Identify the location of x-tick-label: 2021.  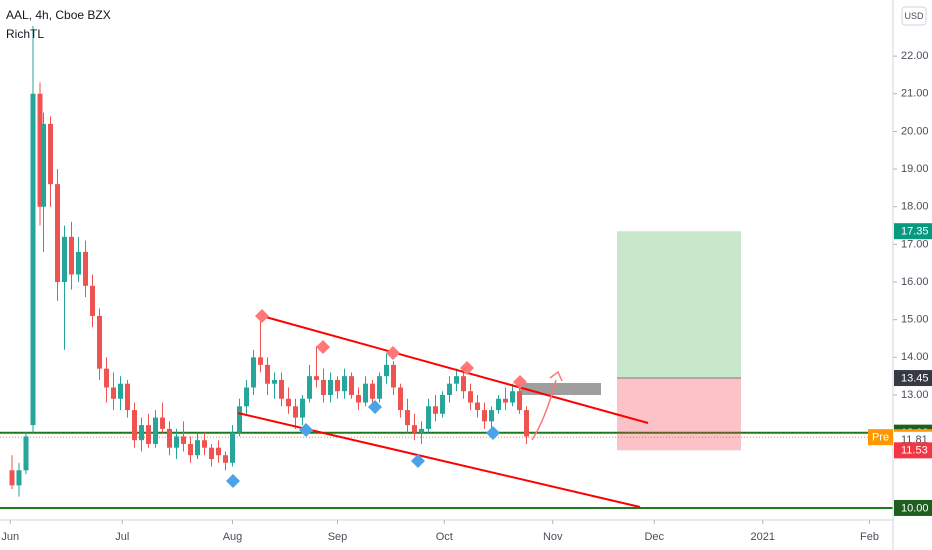
(763, 537).